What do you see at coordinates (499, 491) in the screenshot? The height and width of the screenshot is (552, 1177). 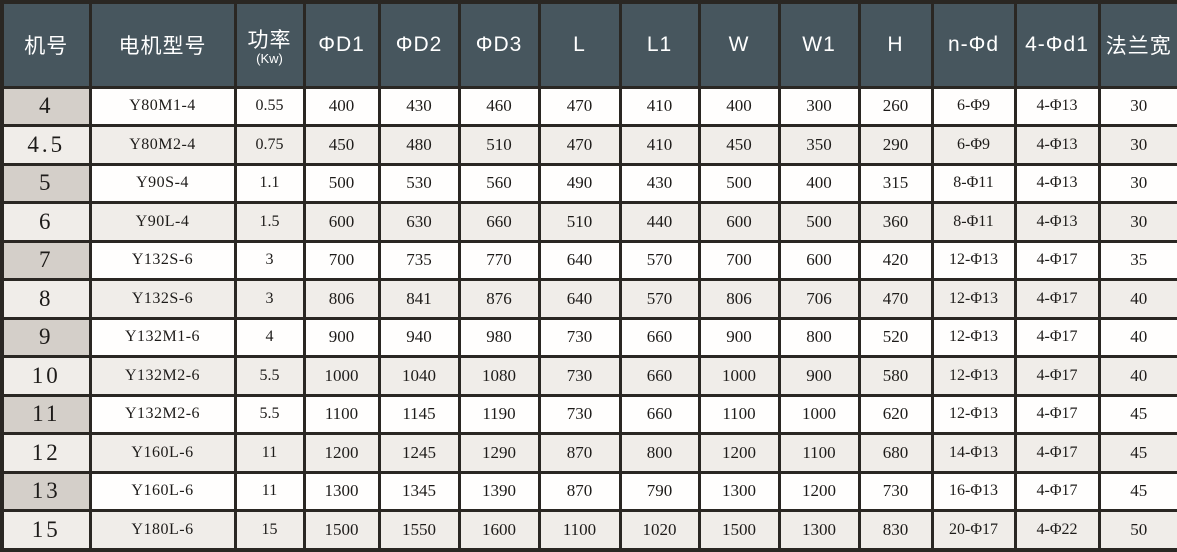 I see `cell-phi-d3: 1390` at bounding box center [499, 491].